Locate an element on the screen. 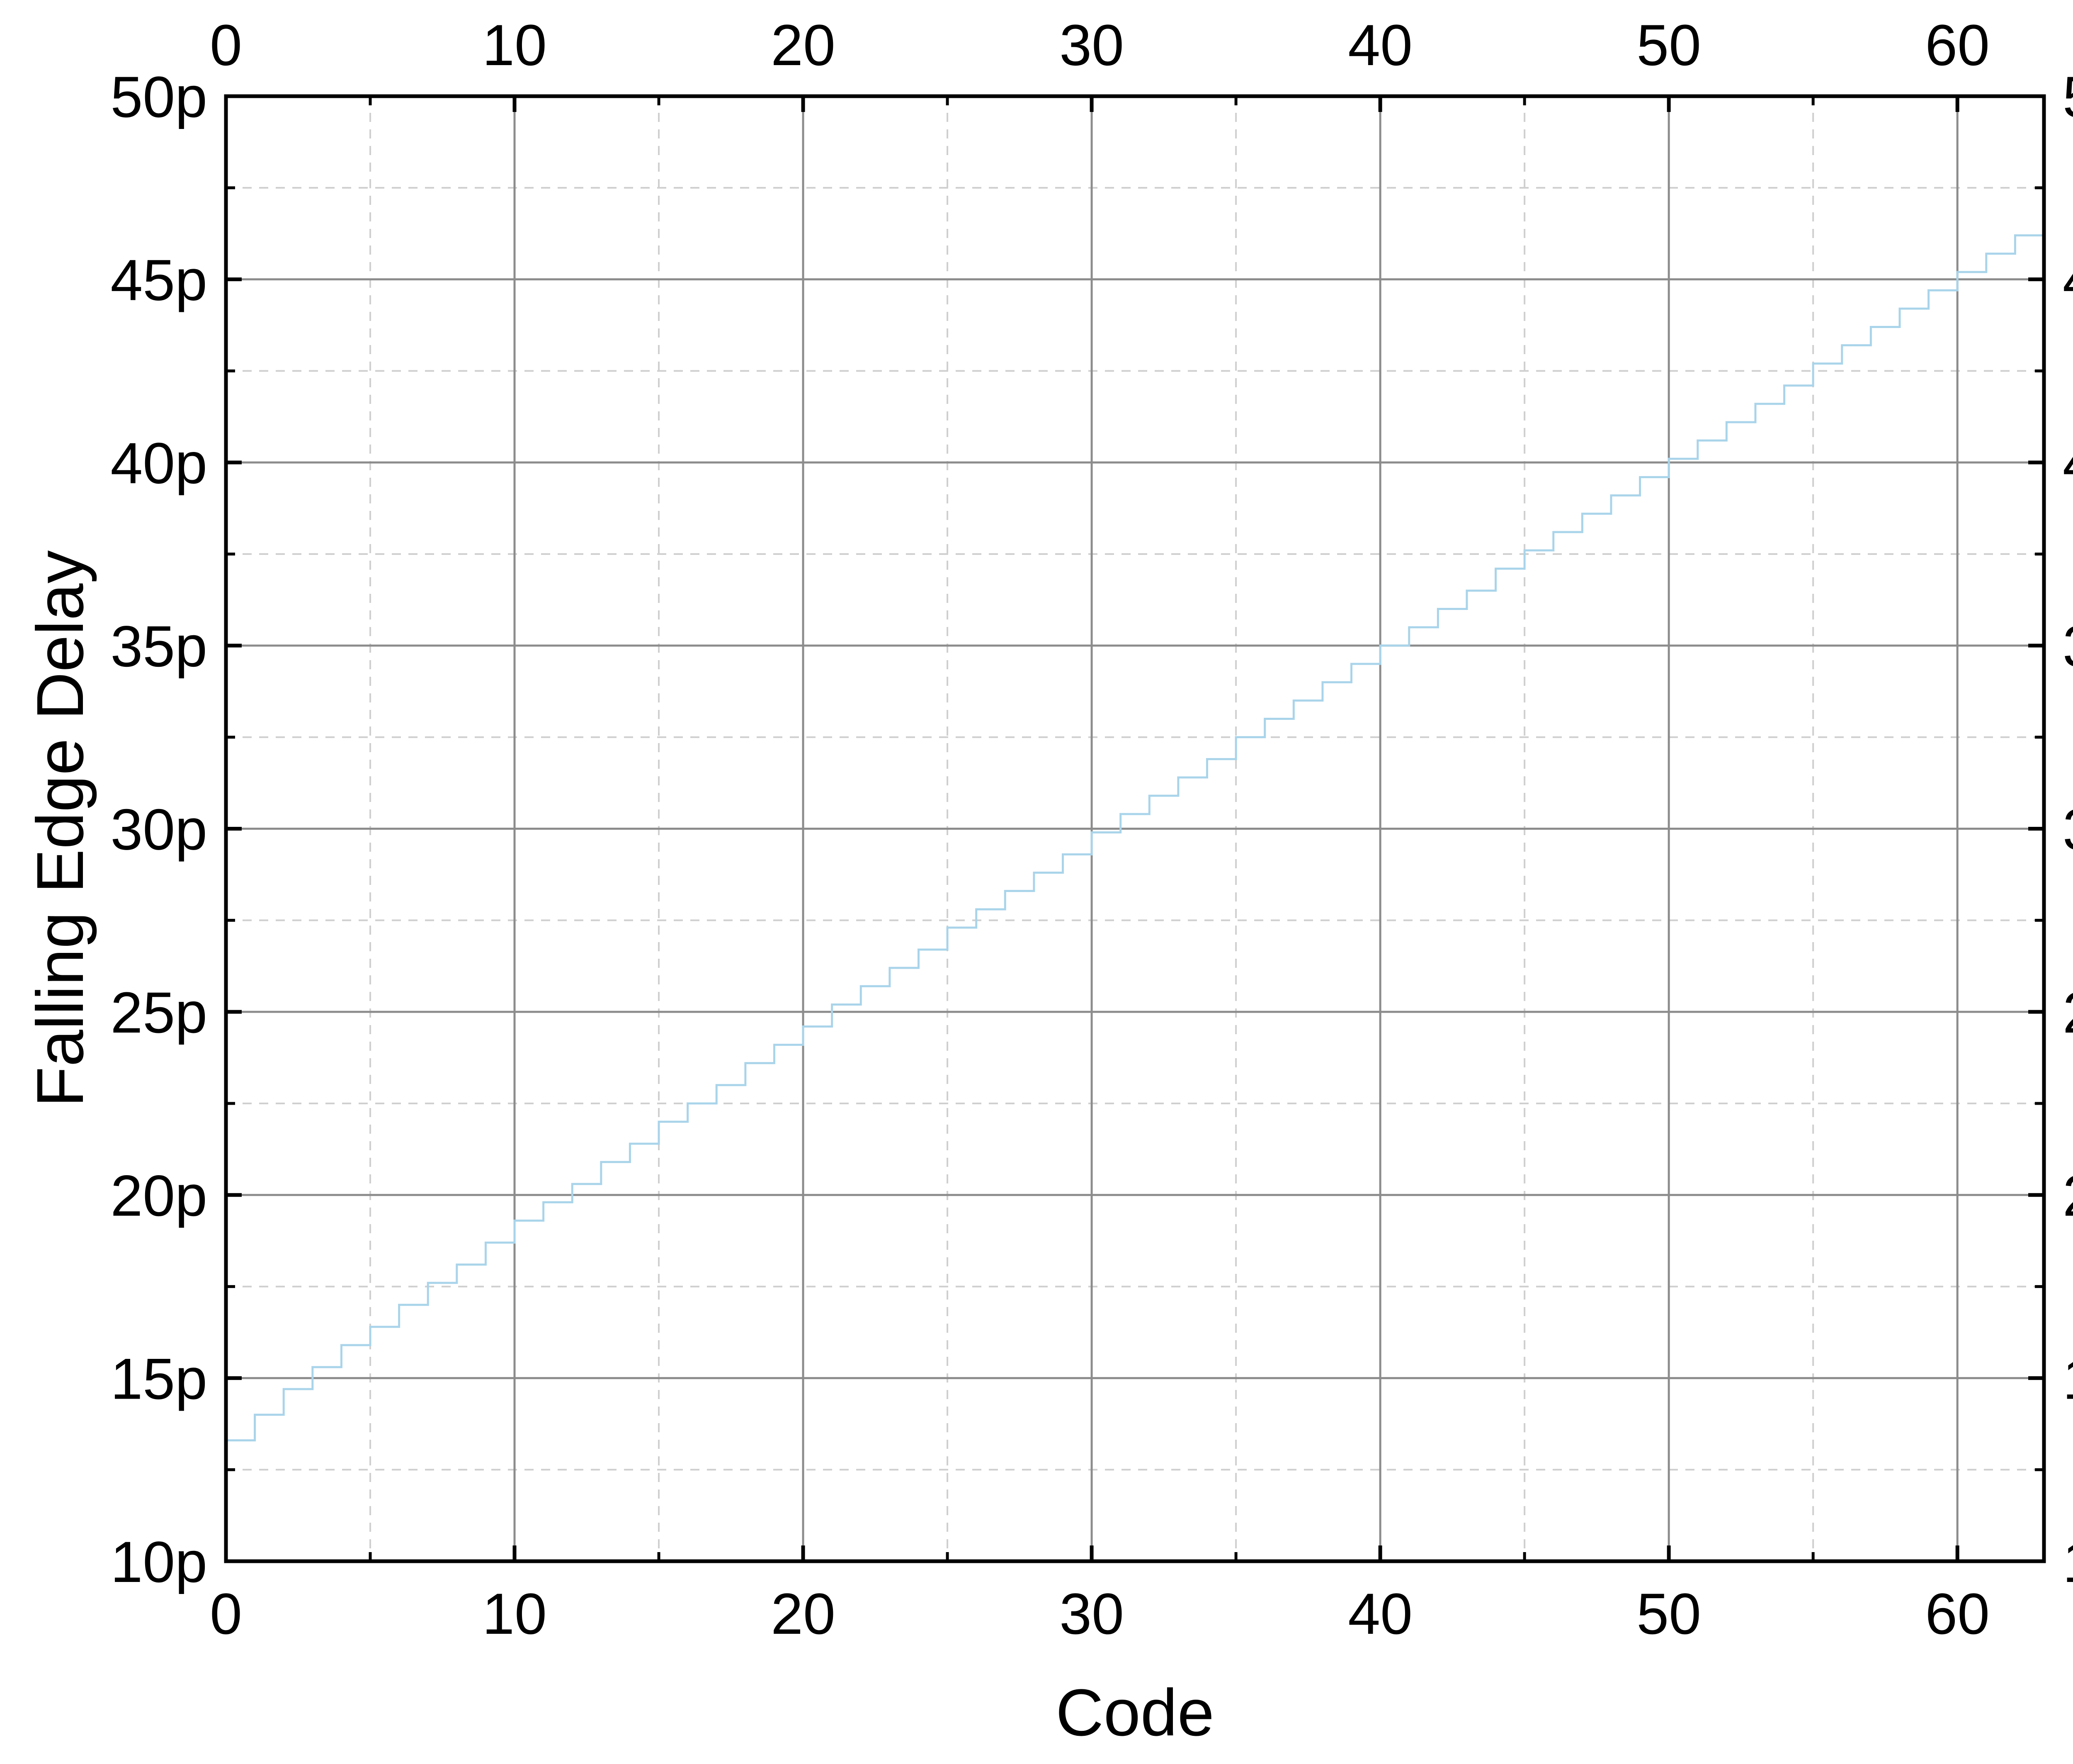 This screenshot has width=2073, height=1764. x-tick-label-bottom: 50 is located at coordinates (1668, 1613).